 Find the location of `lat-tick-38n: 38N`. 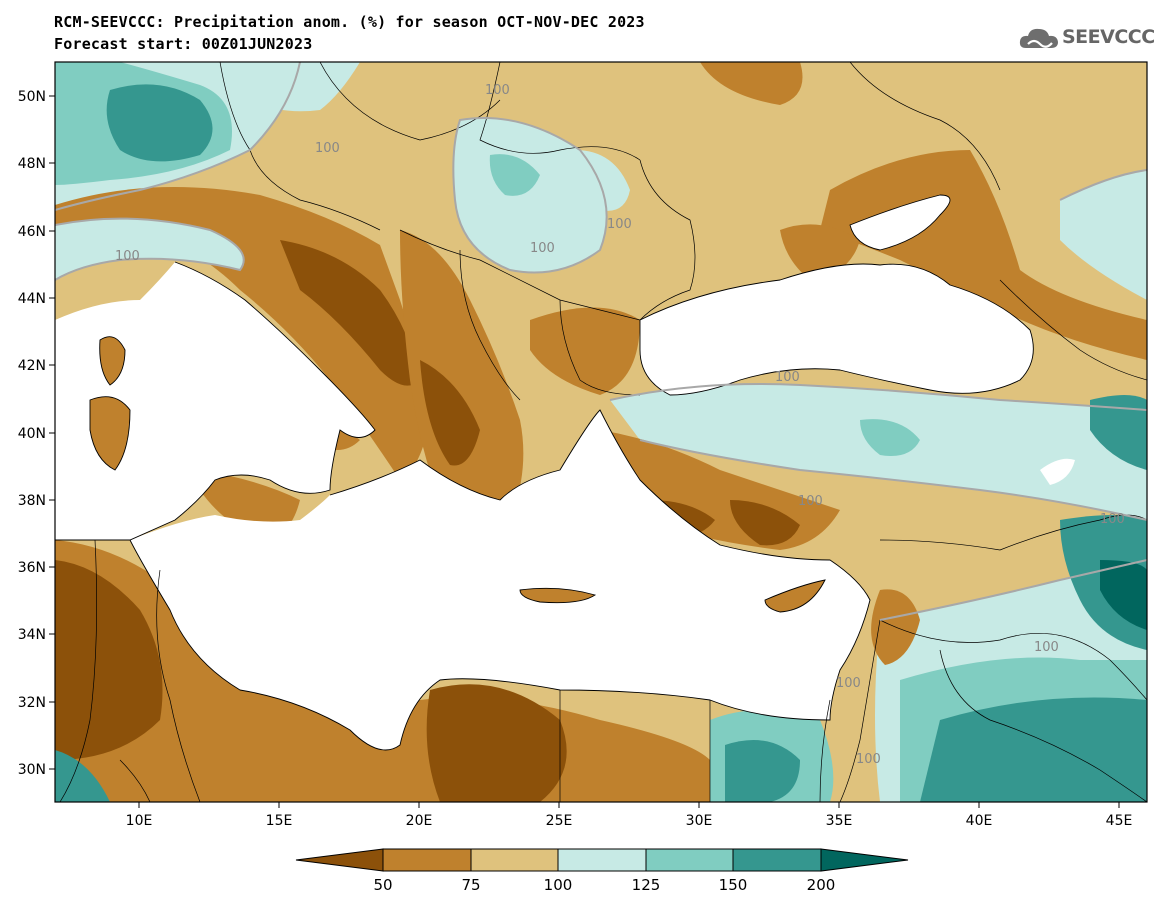

lat-tick-38n: 38N is located at coordinates (36, 501).